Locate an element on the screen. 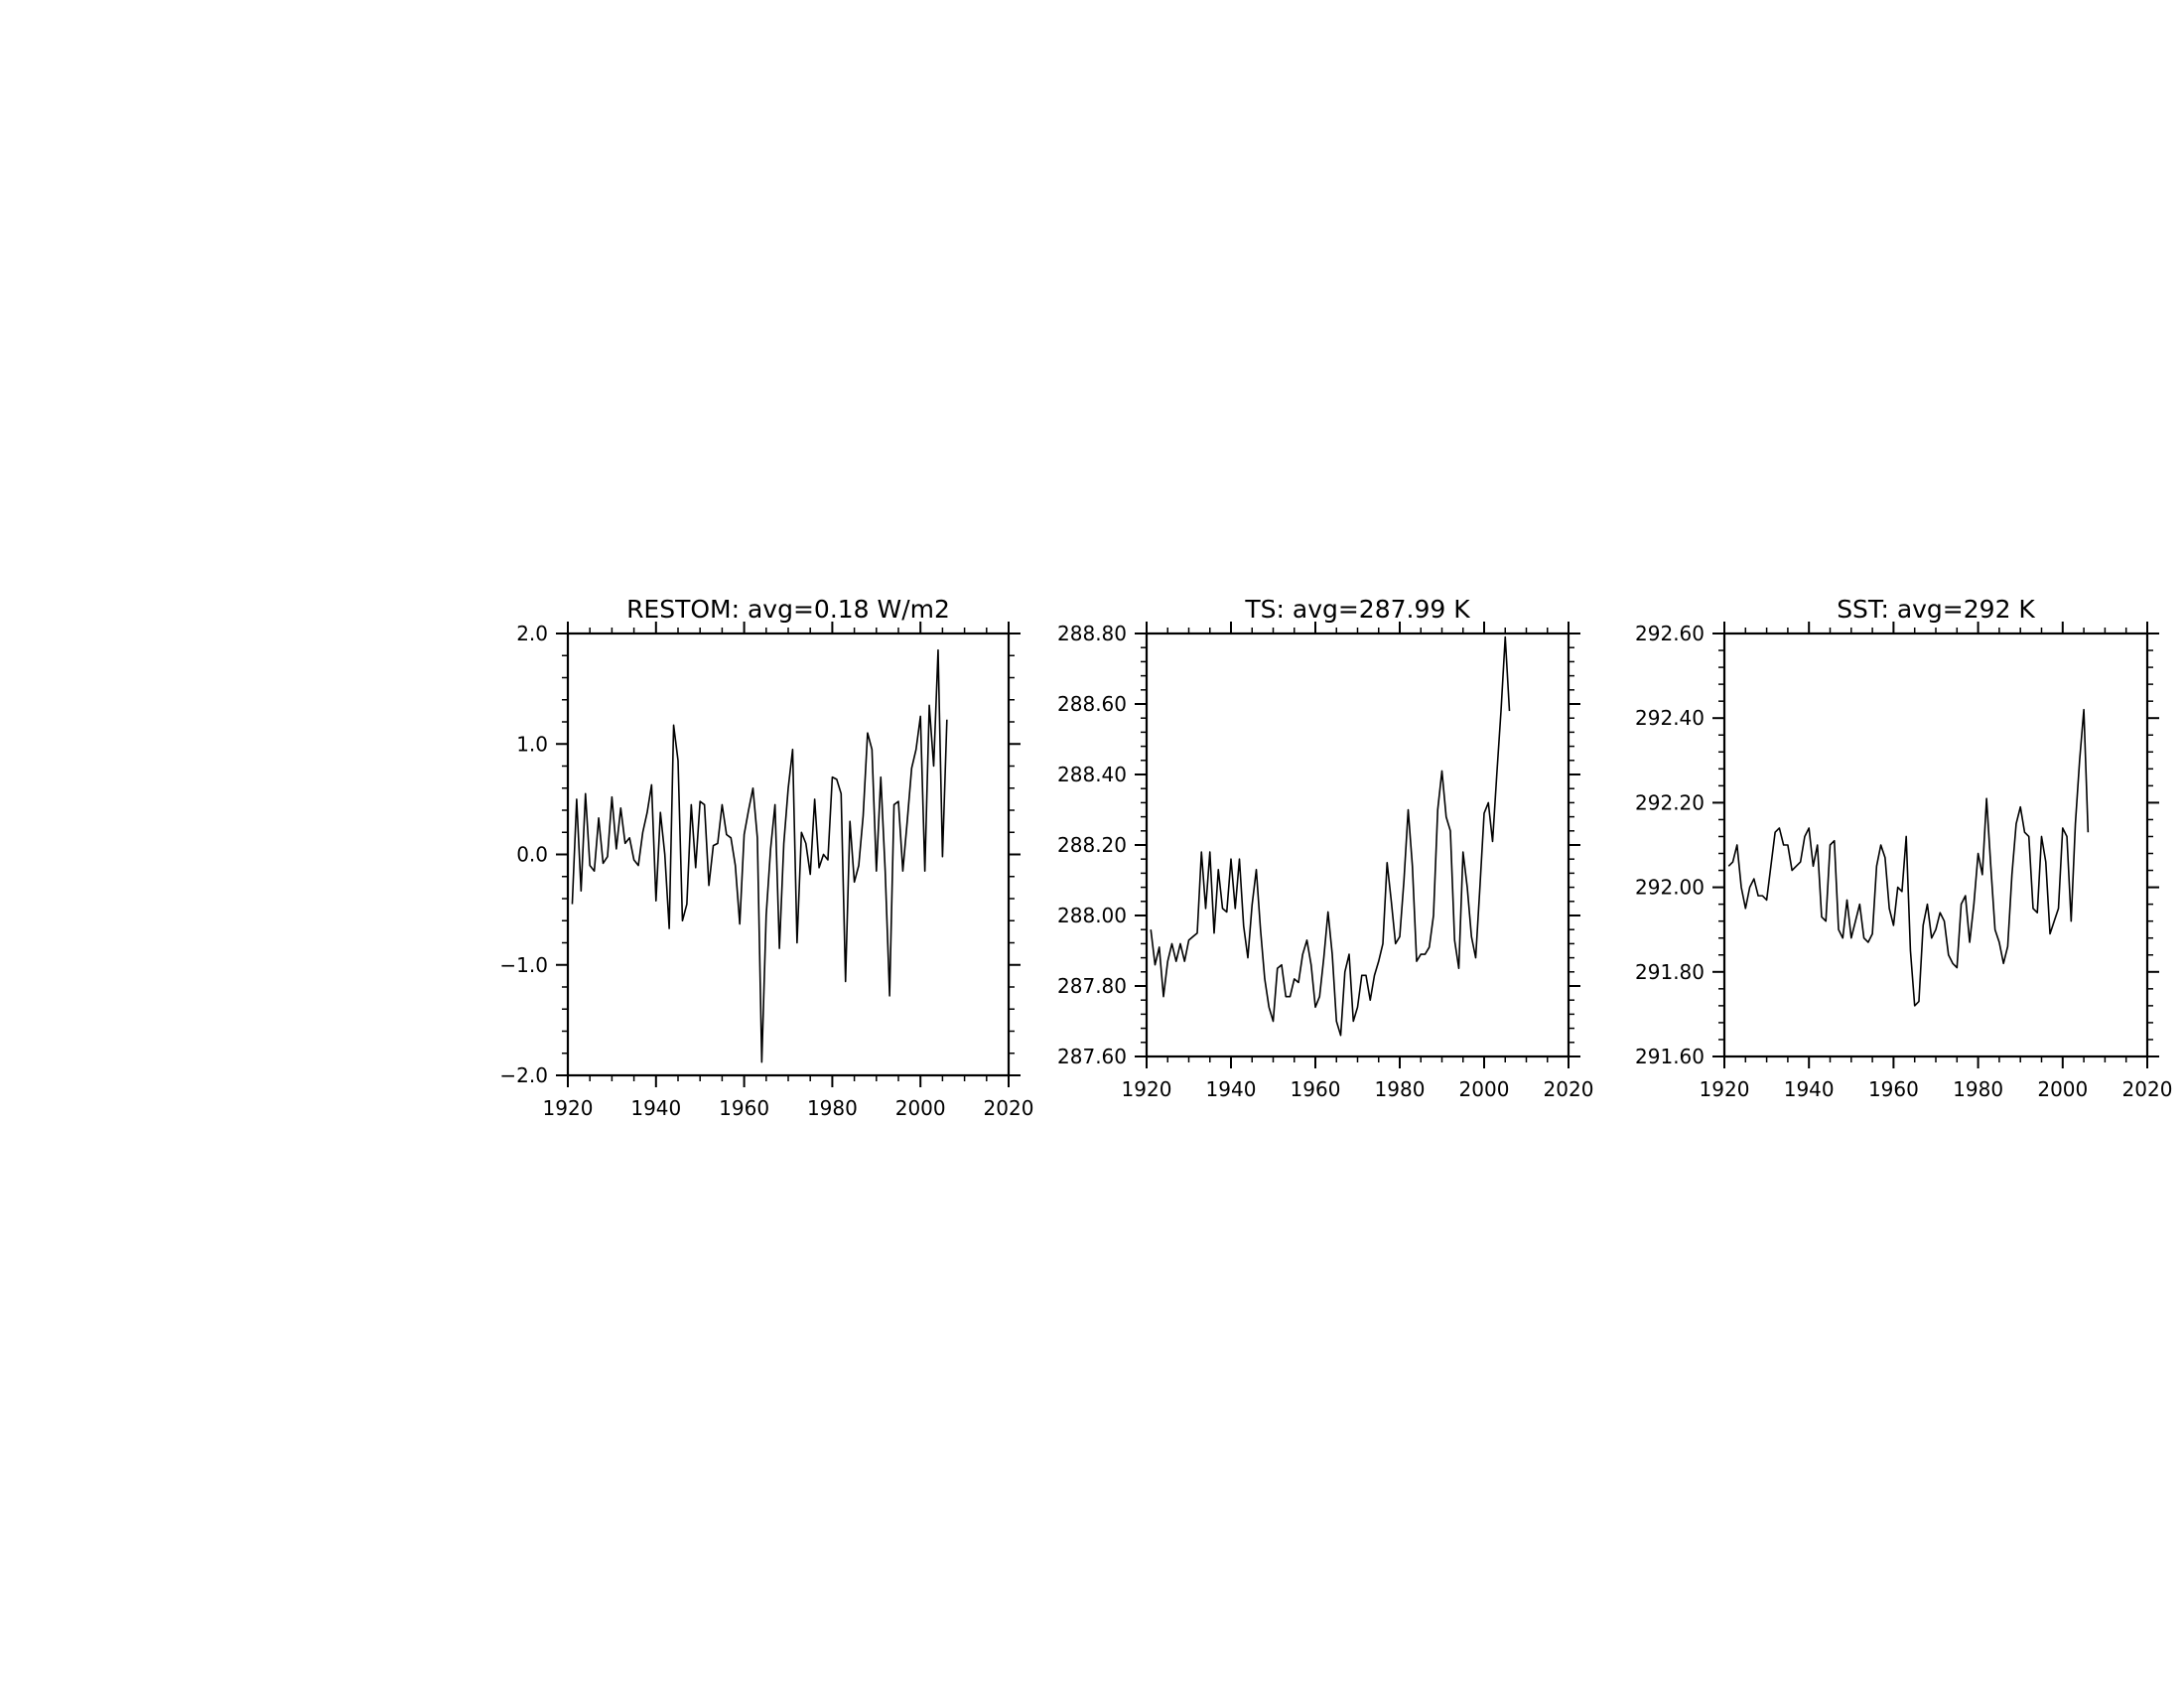  sst-x-tick-label: 2000 is located at coordinates (2062, 1089).